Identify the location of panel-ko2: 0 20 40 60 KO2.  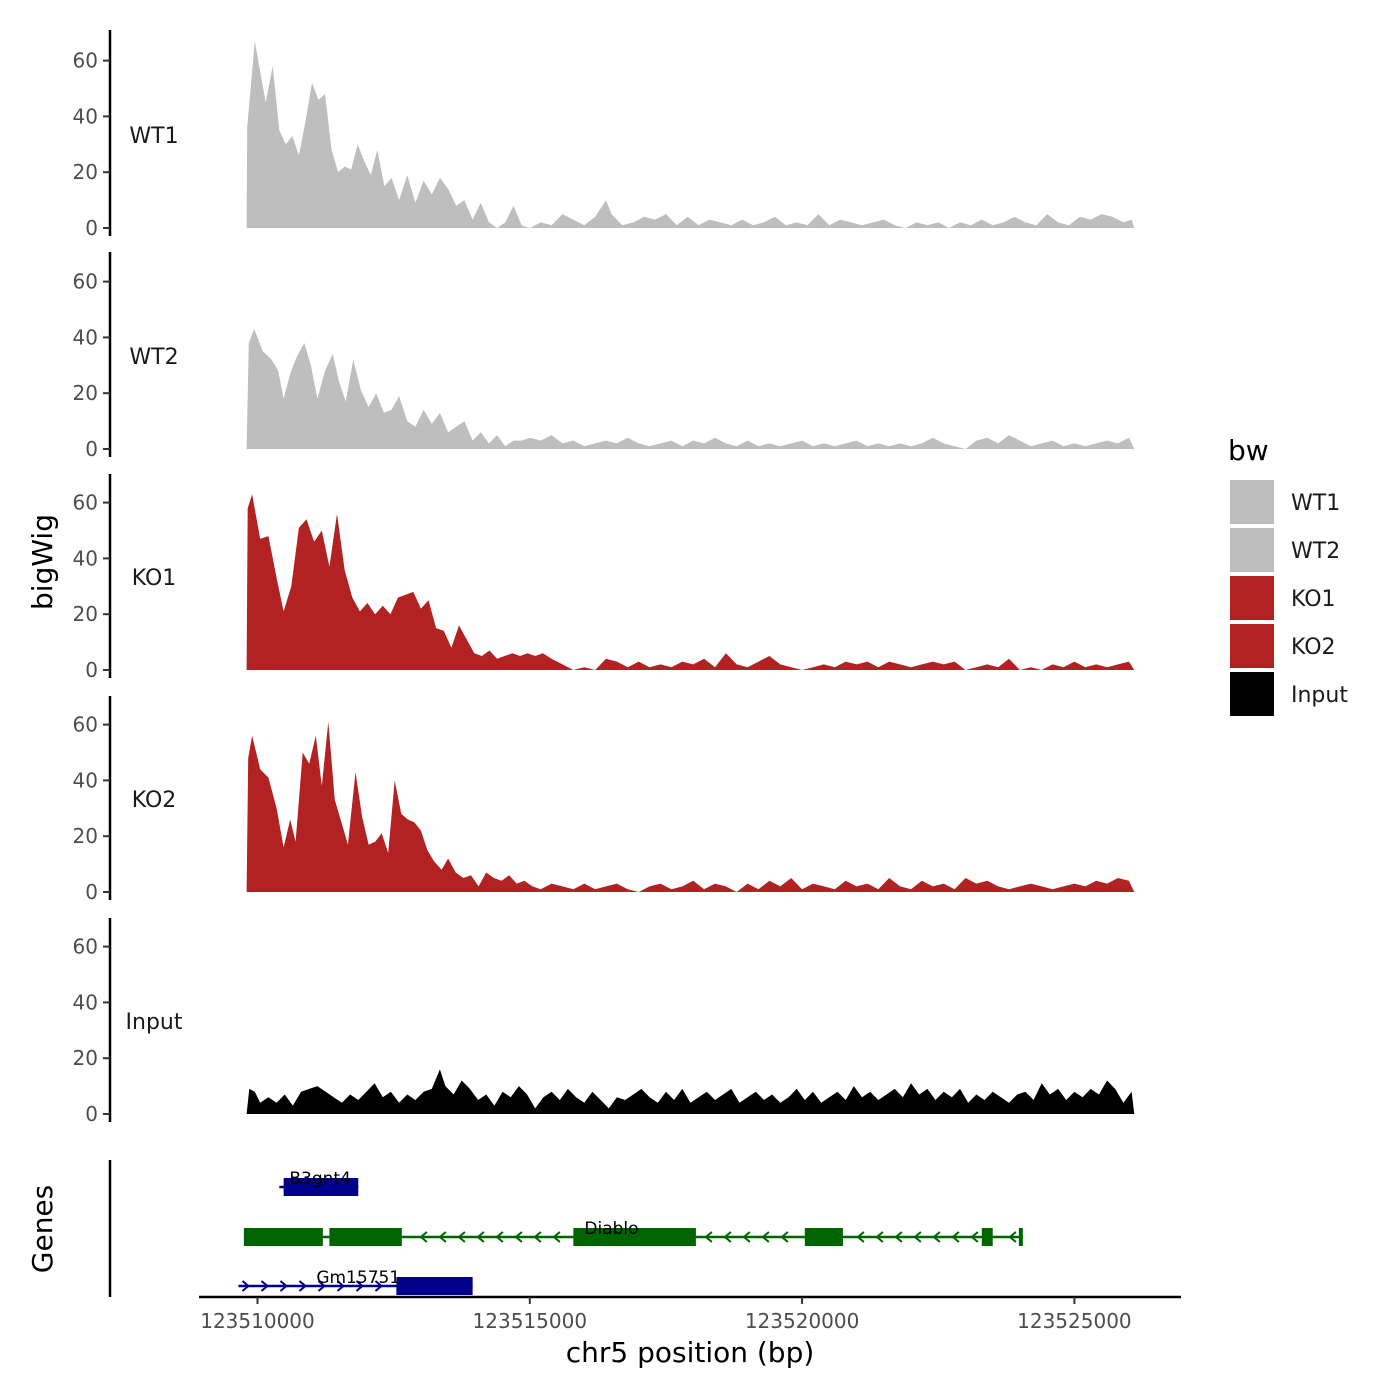
(604, 800).